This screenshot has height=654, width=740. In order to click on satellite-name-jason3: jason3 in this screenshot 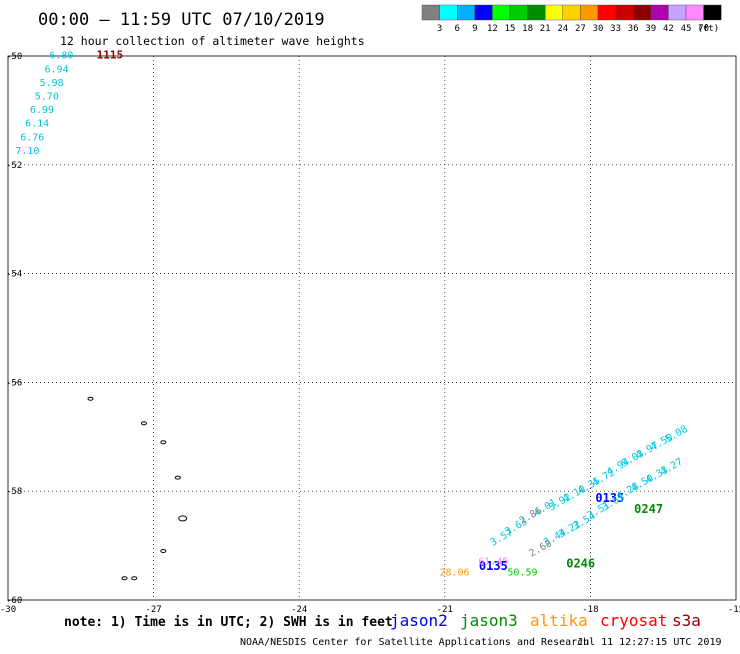, I will do `click(489, 620)`.